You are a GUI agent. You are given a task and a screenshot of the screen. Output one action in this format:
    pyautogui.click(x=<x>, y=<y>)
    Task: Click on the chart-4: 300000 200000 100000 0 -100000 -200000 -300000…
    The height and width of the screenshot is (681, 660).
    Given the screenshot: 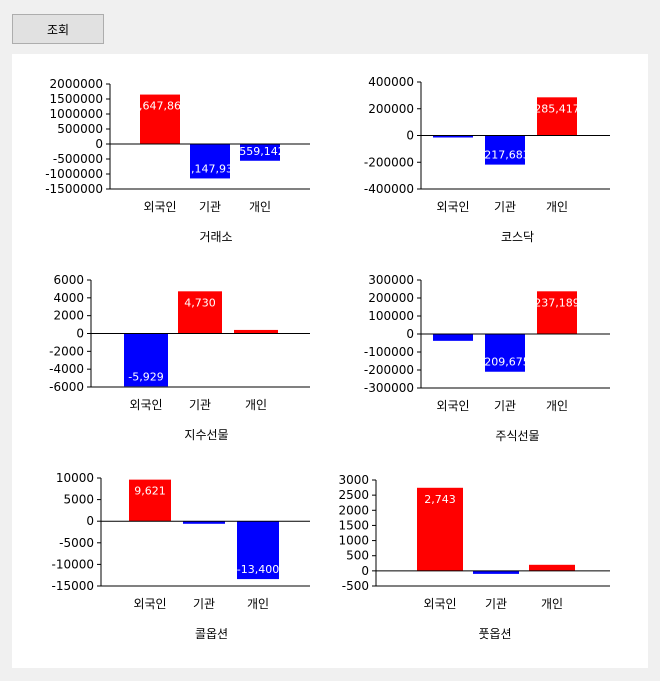 What is the action you would take?
    pyautogui.click(x=487, y=358)
    